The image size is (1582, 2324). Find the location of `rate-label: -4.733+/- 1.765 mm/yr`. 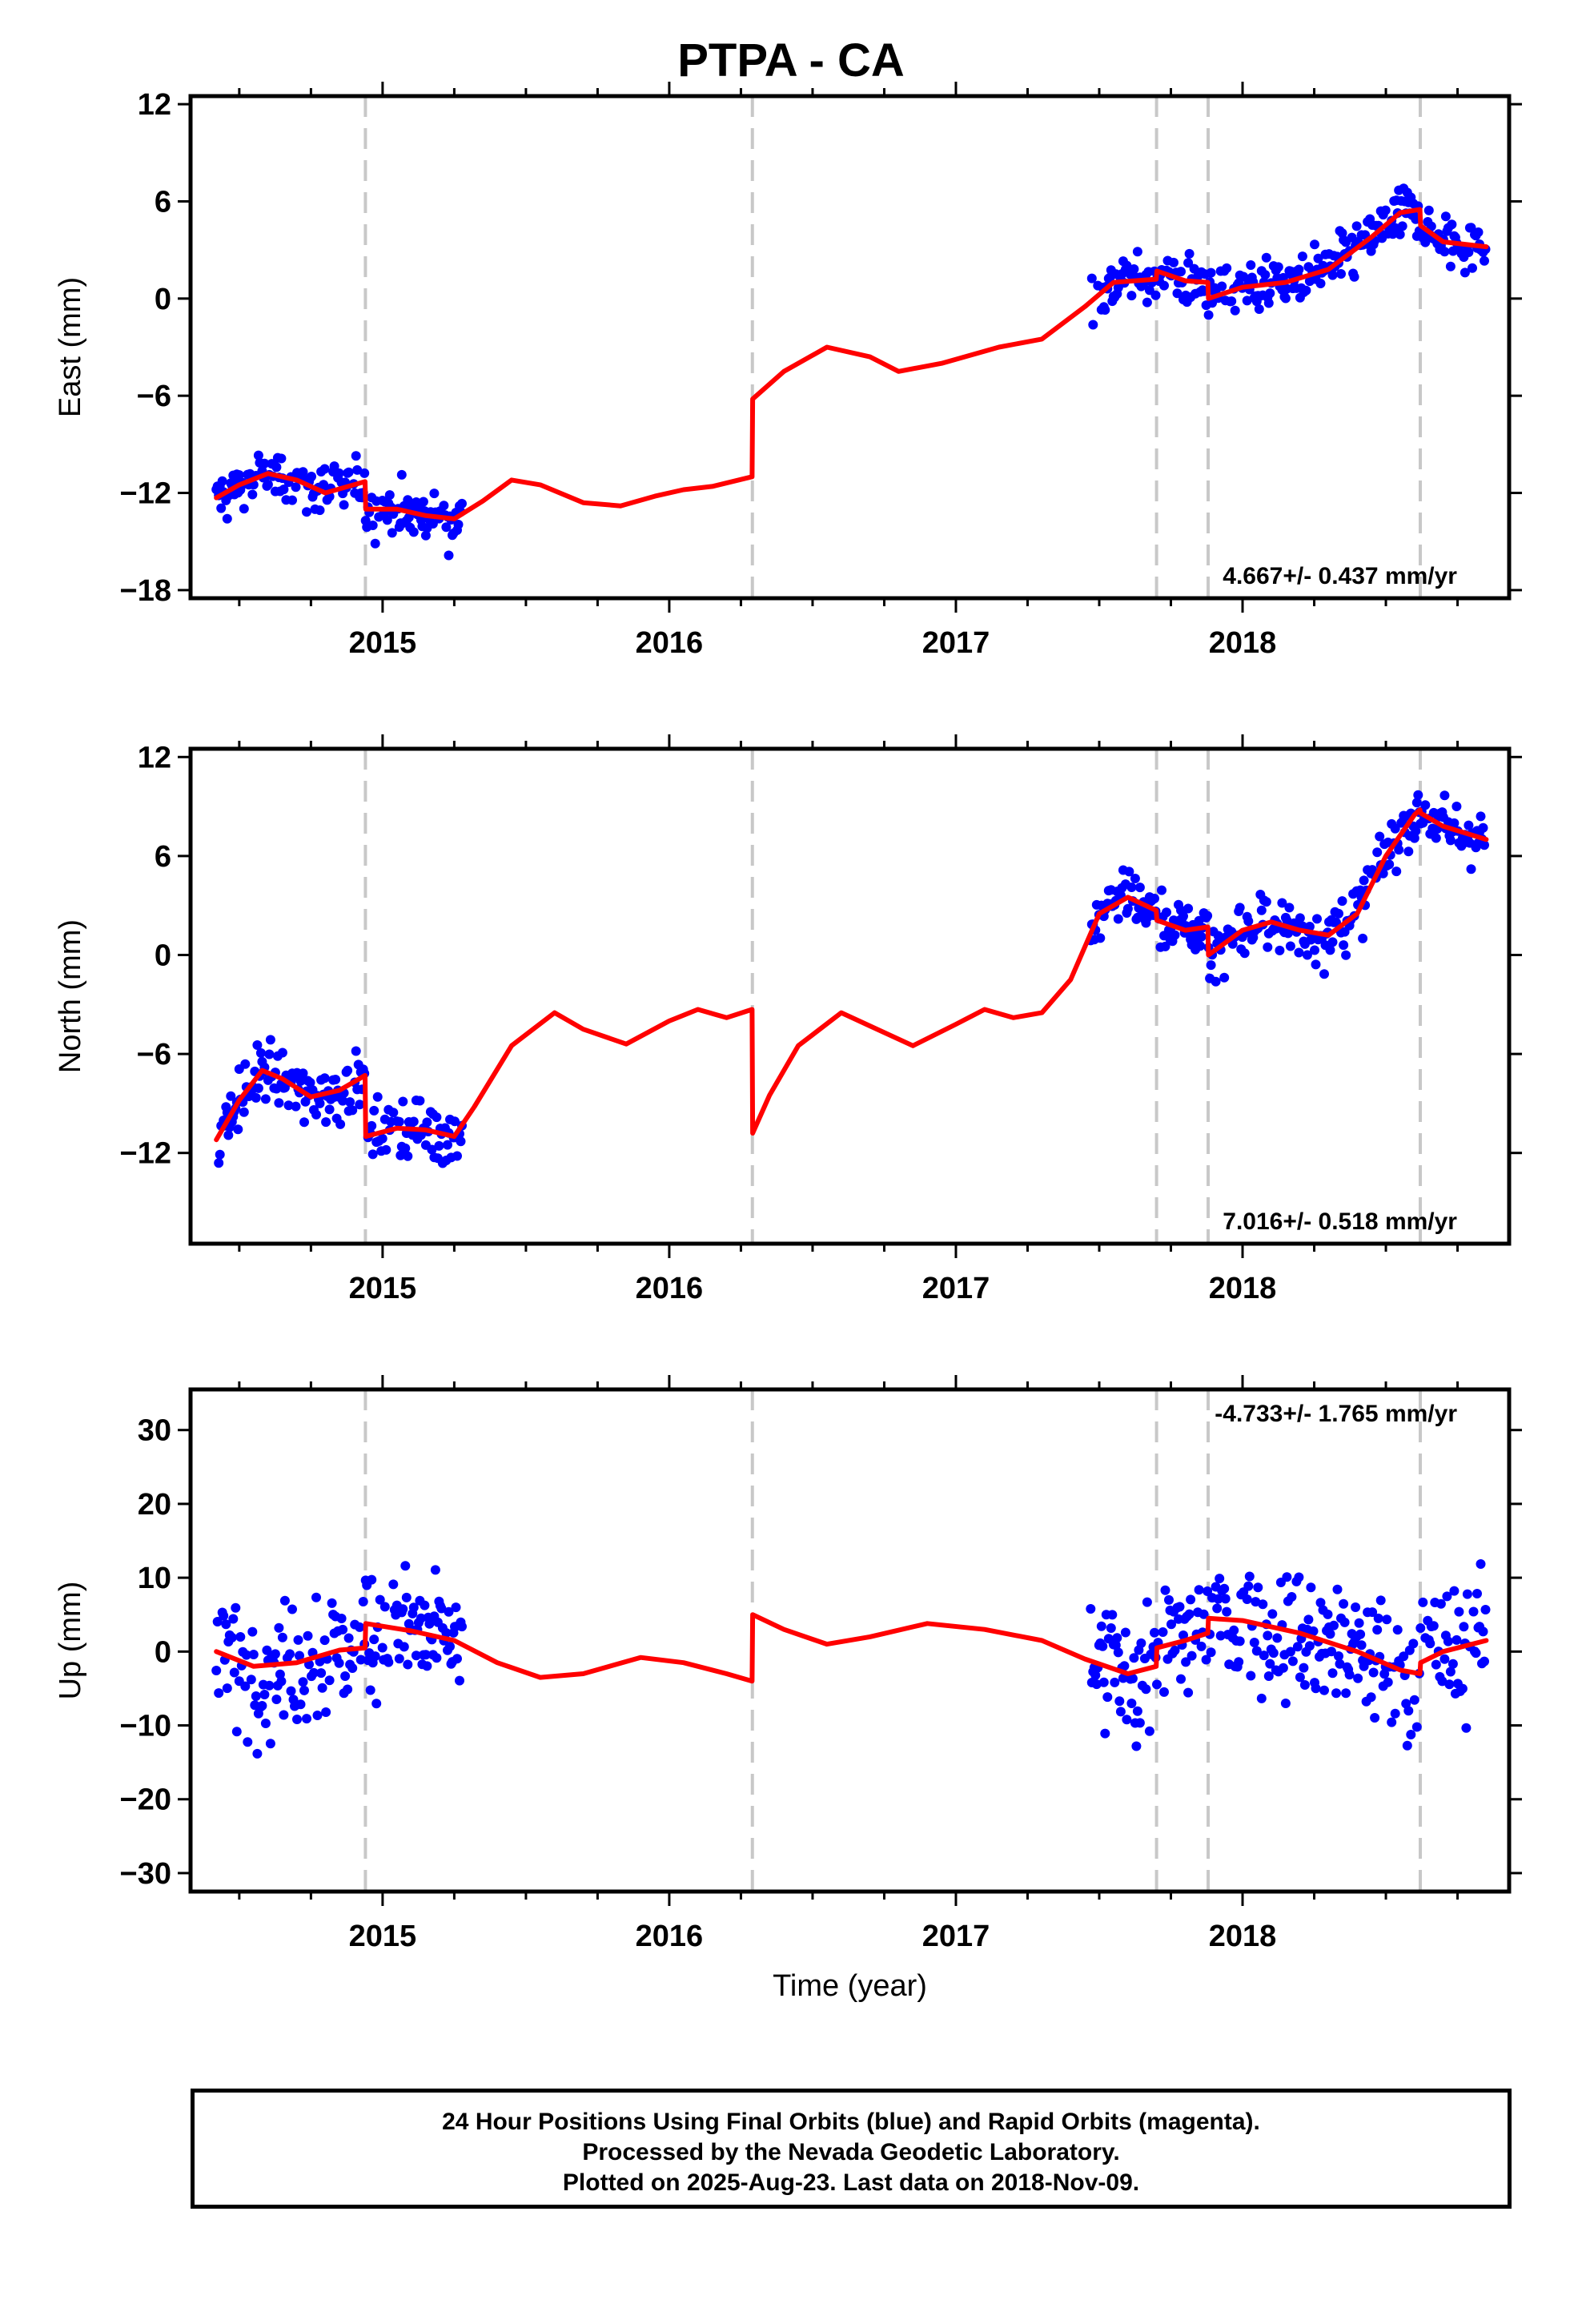

rate-label: -4.733+/- 1.765 mm/yr is located at coordinates (1336, 1414).